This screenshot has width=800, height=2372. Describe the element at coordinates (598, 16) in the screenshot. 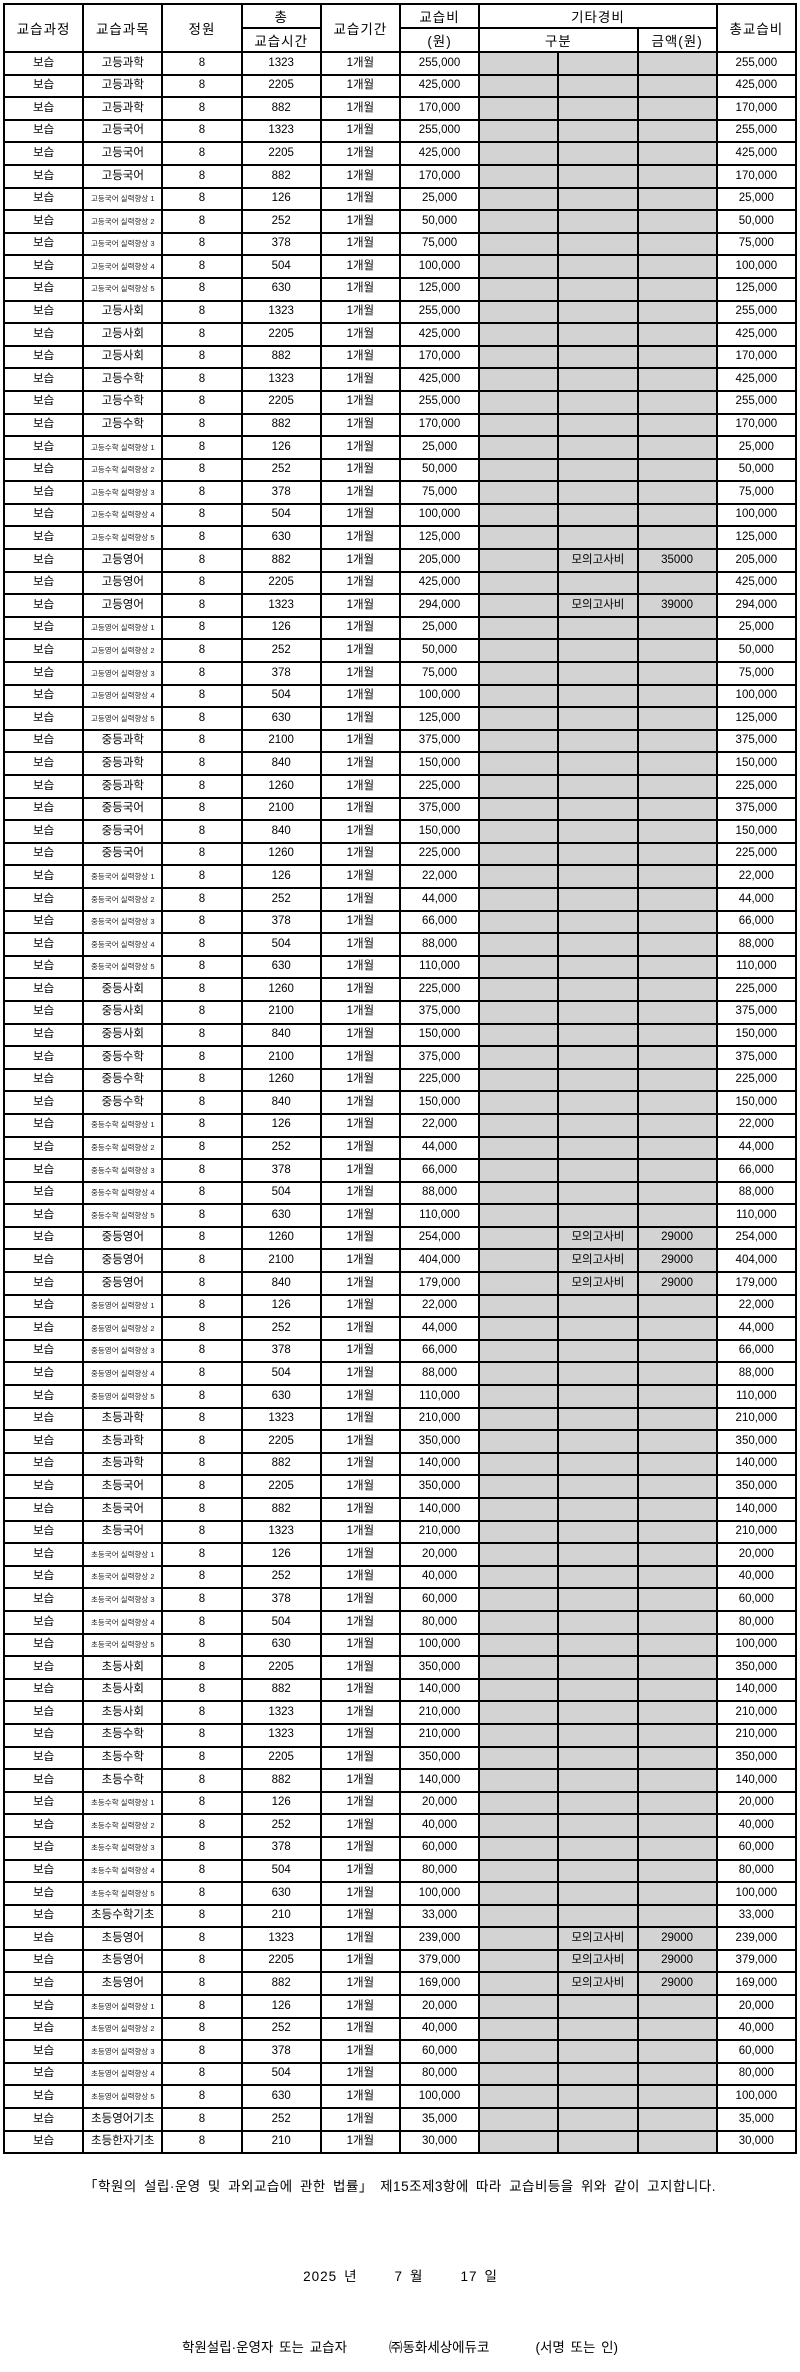

I see `col-header-etc-expenses: 기타경비` at that location.